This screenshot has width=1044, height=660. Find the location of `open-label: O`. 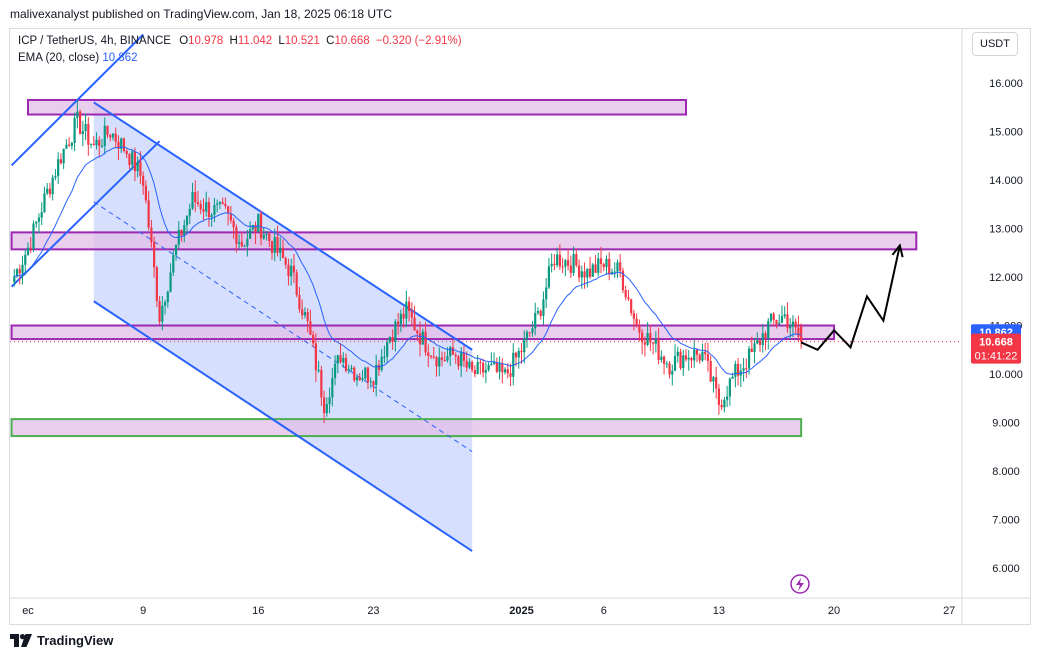

open-label: O is located at coordinates (184, 41).